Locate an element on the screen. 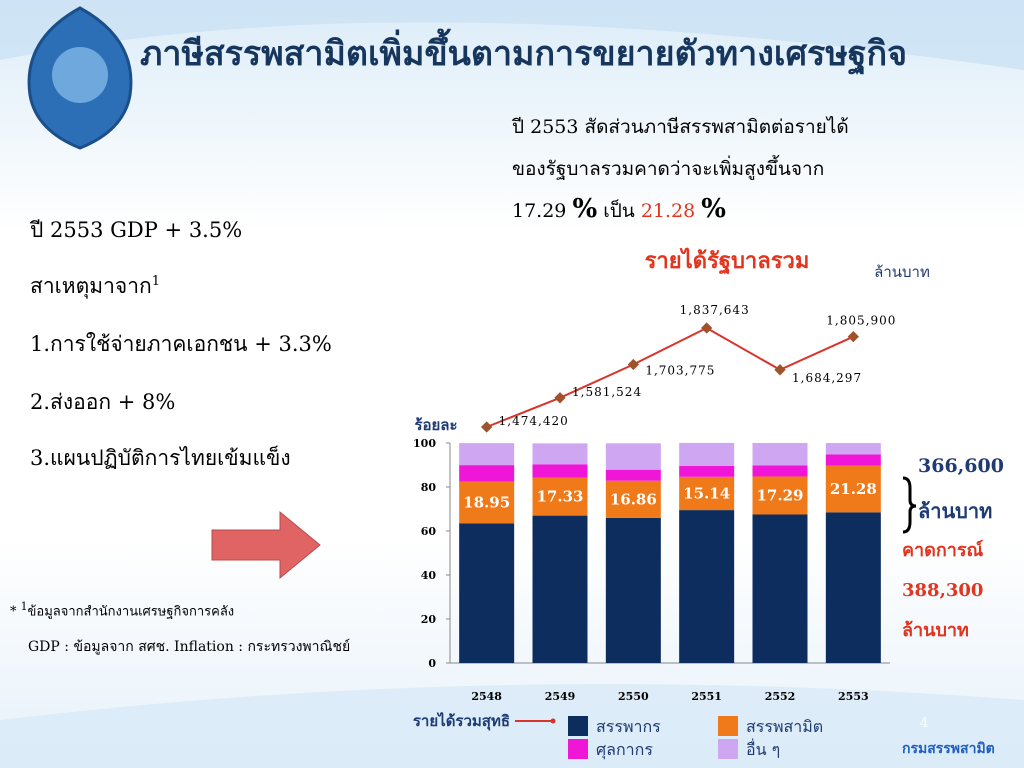  legend-label: รายได้รวมสุทธิ is located at coordinates (461, 721).